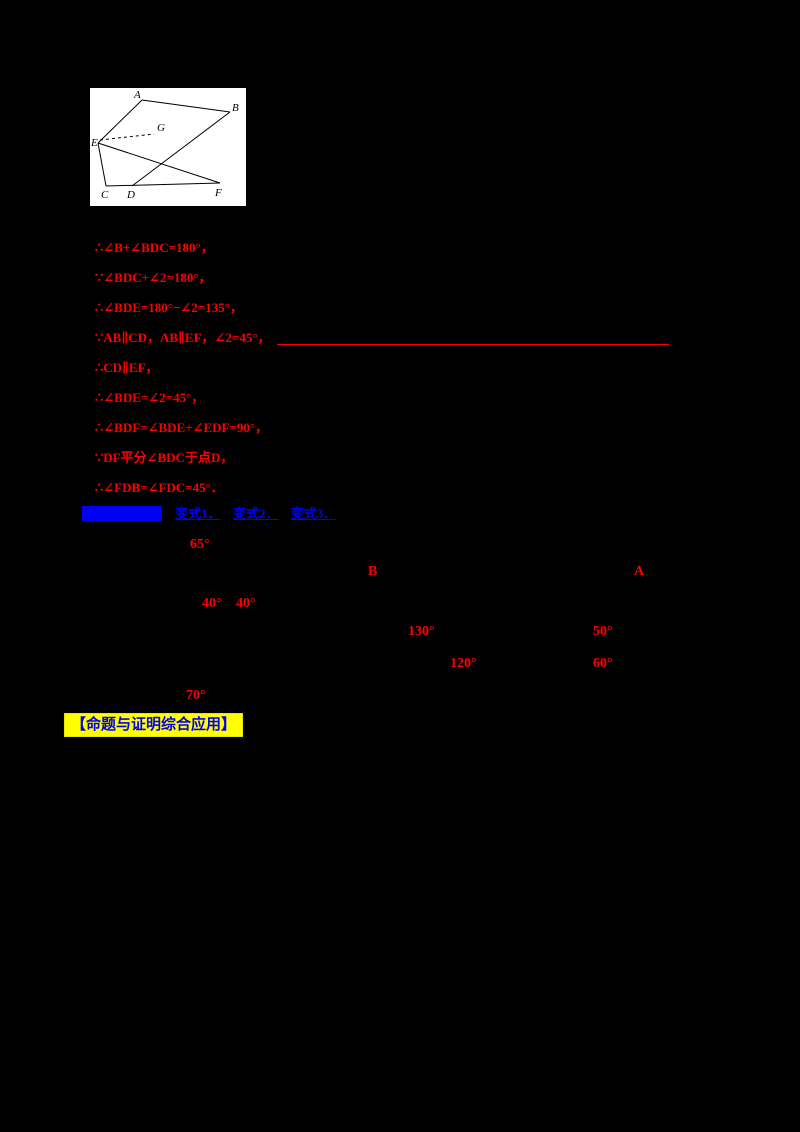 This screenshot has width=800, height=1132. What do you see at coordinates (154, 725) in the screenshot?
I see `section-heading: 【命题与证明综合应用】` at bounding box center [154, 725].